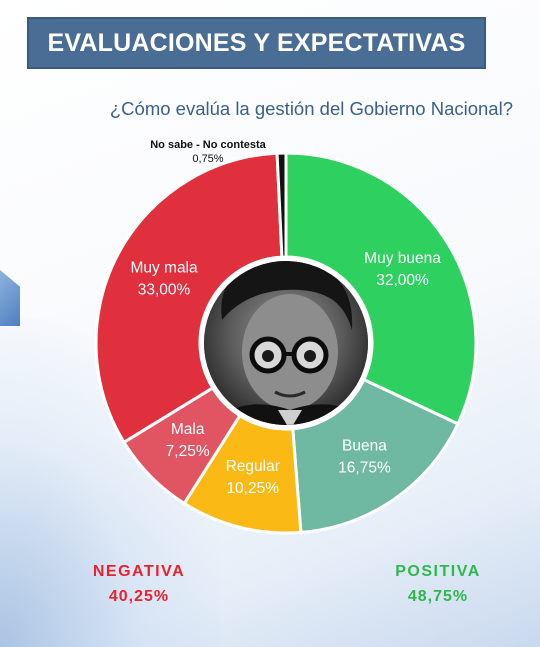 This screenshot has width=540, height=647. Describe the element at coordinates (402, 258) in the screenshot. I see `slice-label: Muy buena` at that location.